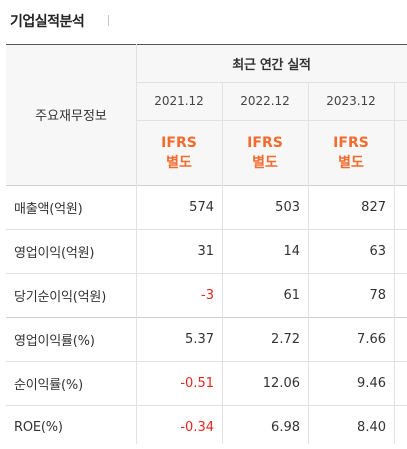 This screenshot has height=449, width=407. Describe the element at coordinates (377, 251) in the screenshot. I see `table-cell: 63` at that location.